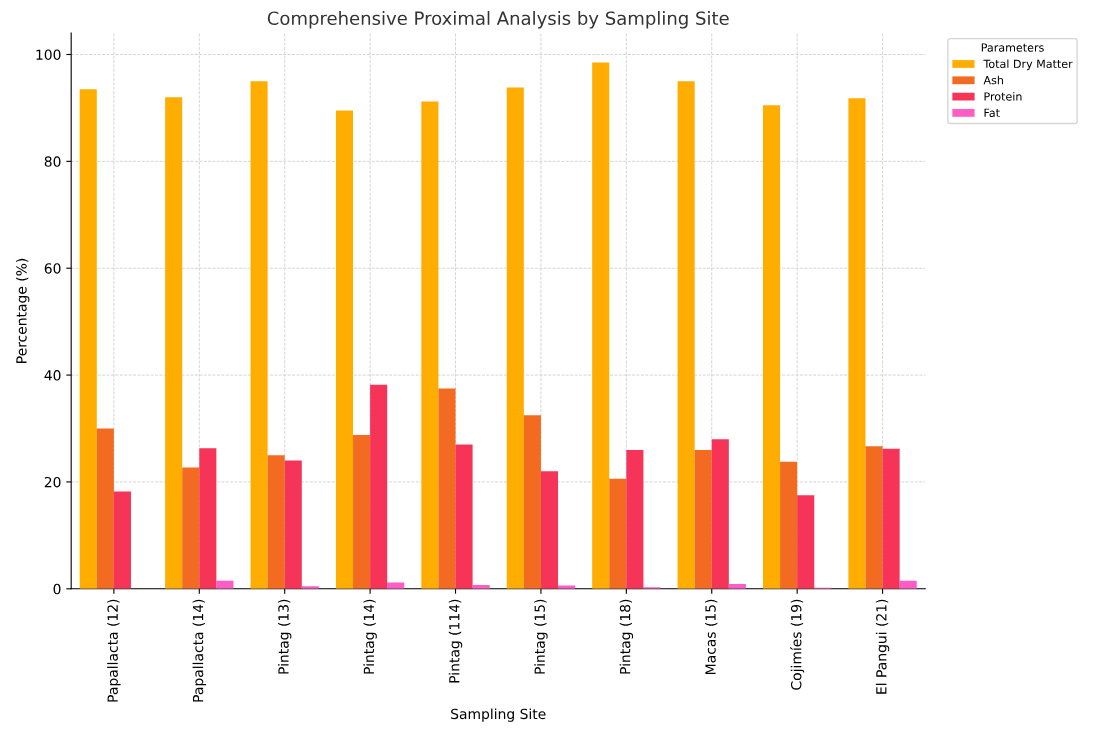 The width and height of the screenshot is (1095, 736). Describe the element at coordinates (797, 644) in the screenshot. I see `x-tick-label: Cojimíes (19)` at that location.